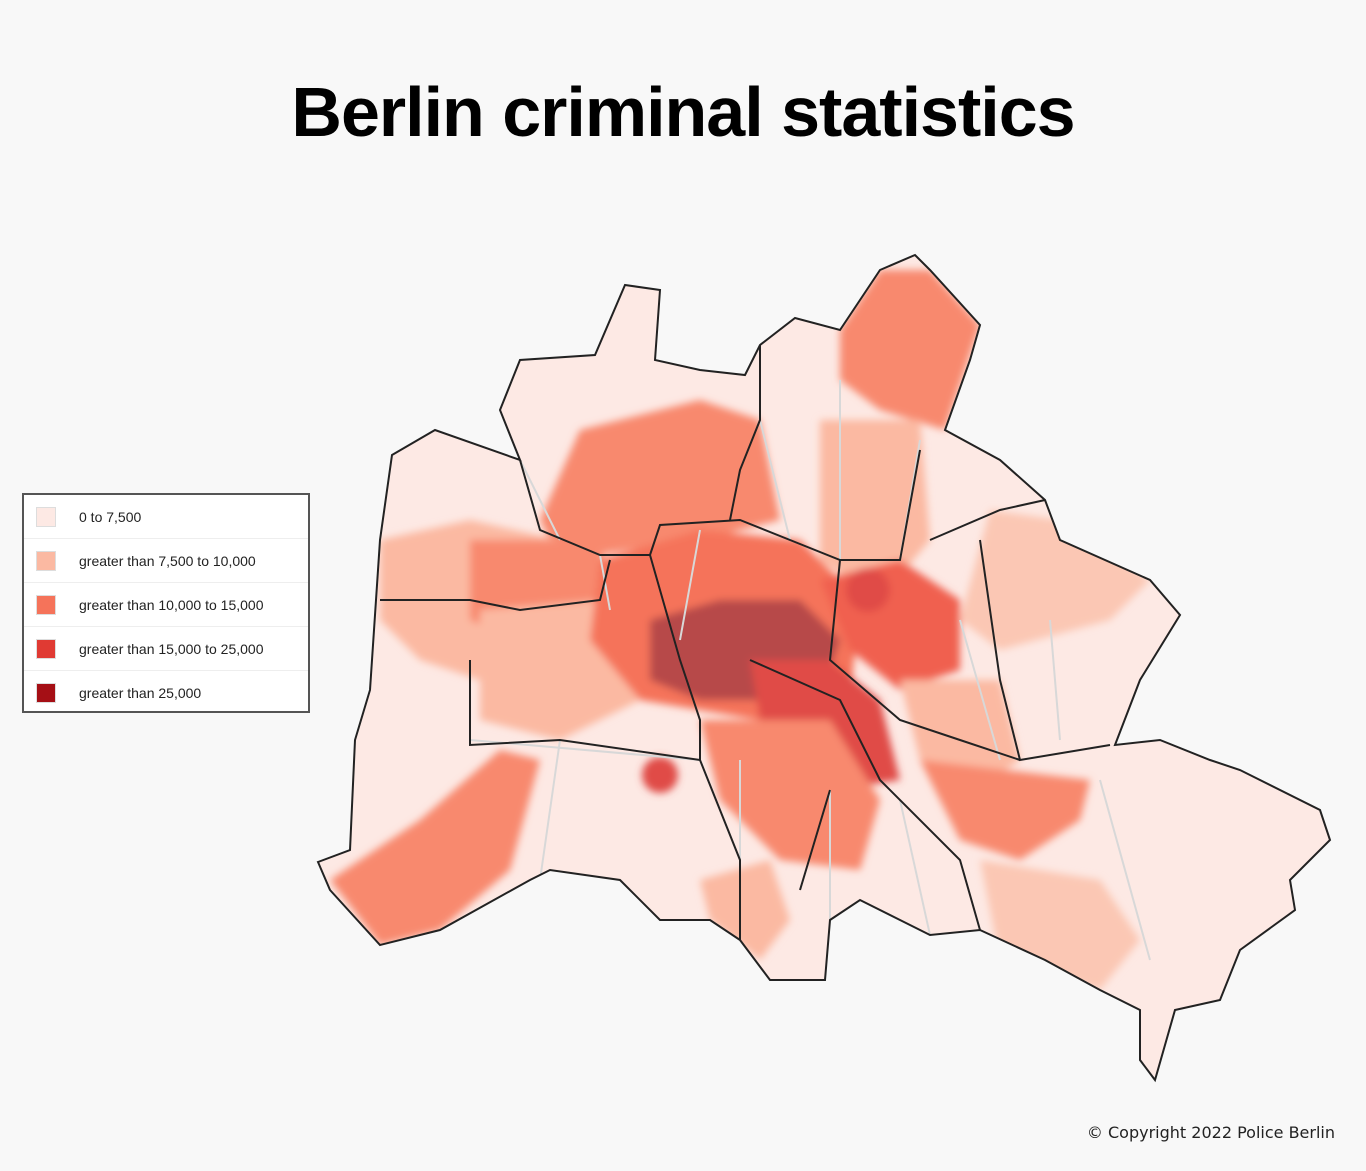 The height and width of the screenshot is (1171, 1366). Describe the element at coordinates (171, 648) in the screenshot. I see `legend-label: greater than 15,000 to 25,000` at that location.